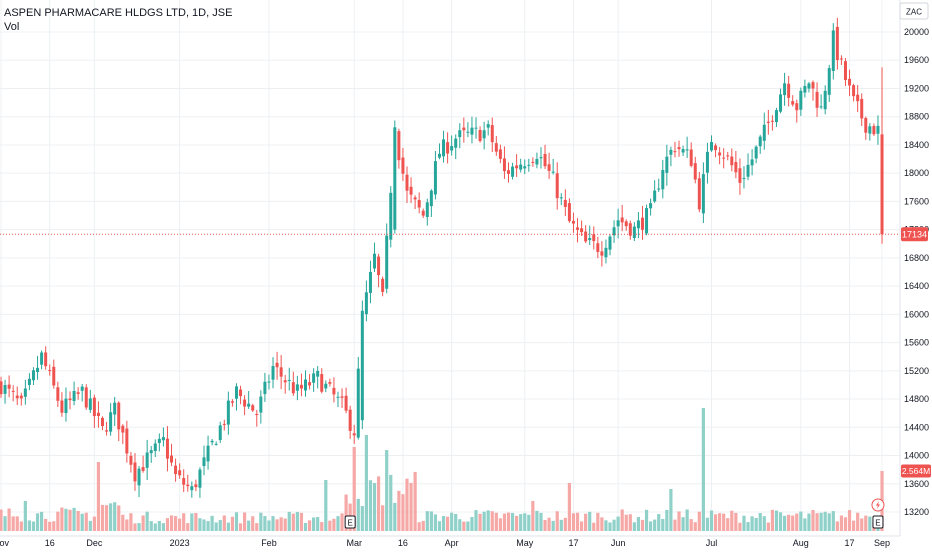 The width and height of the screenshot is (932, 555). Describe the element at coordinates (916, 343) in the screenshot. I see `y-tick-label: 15600` at that location.